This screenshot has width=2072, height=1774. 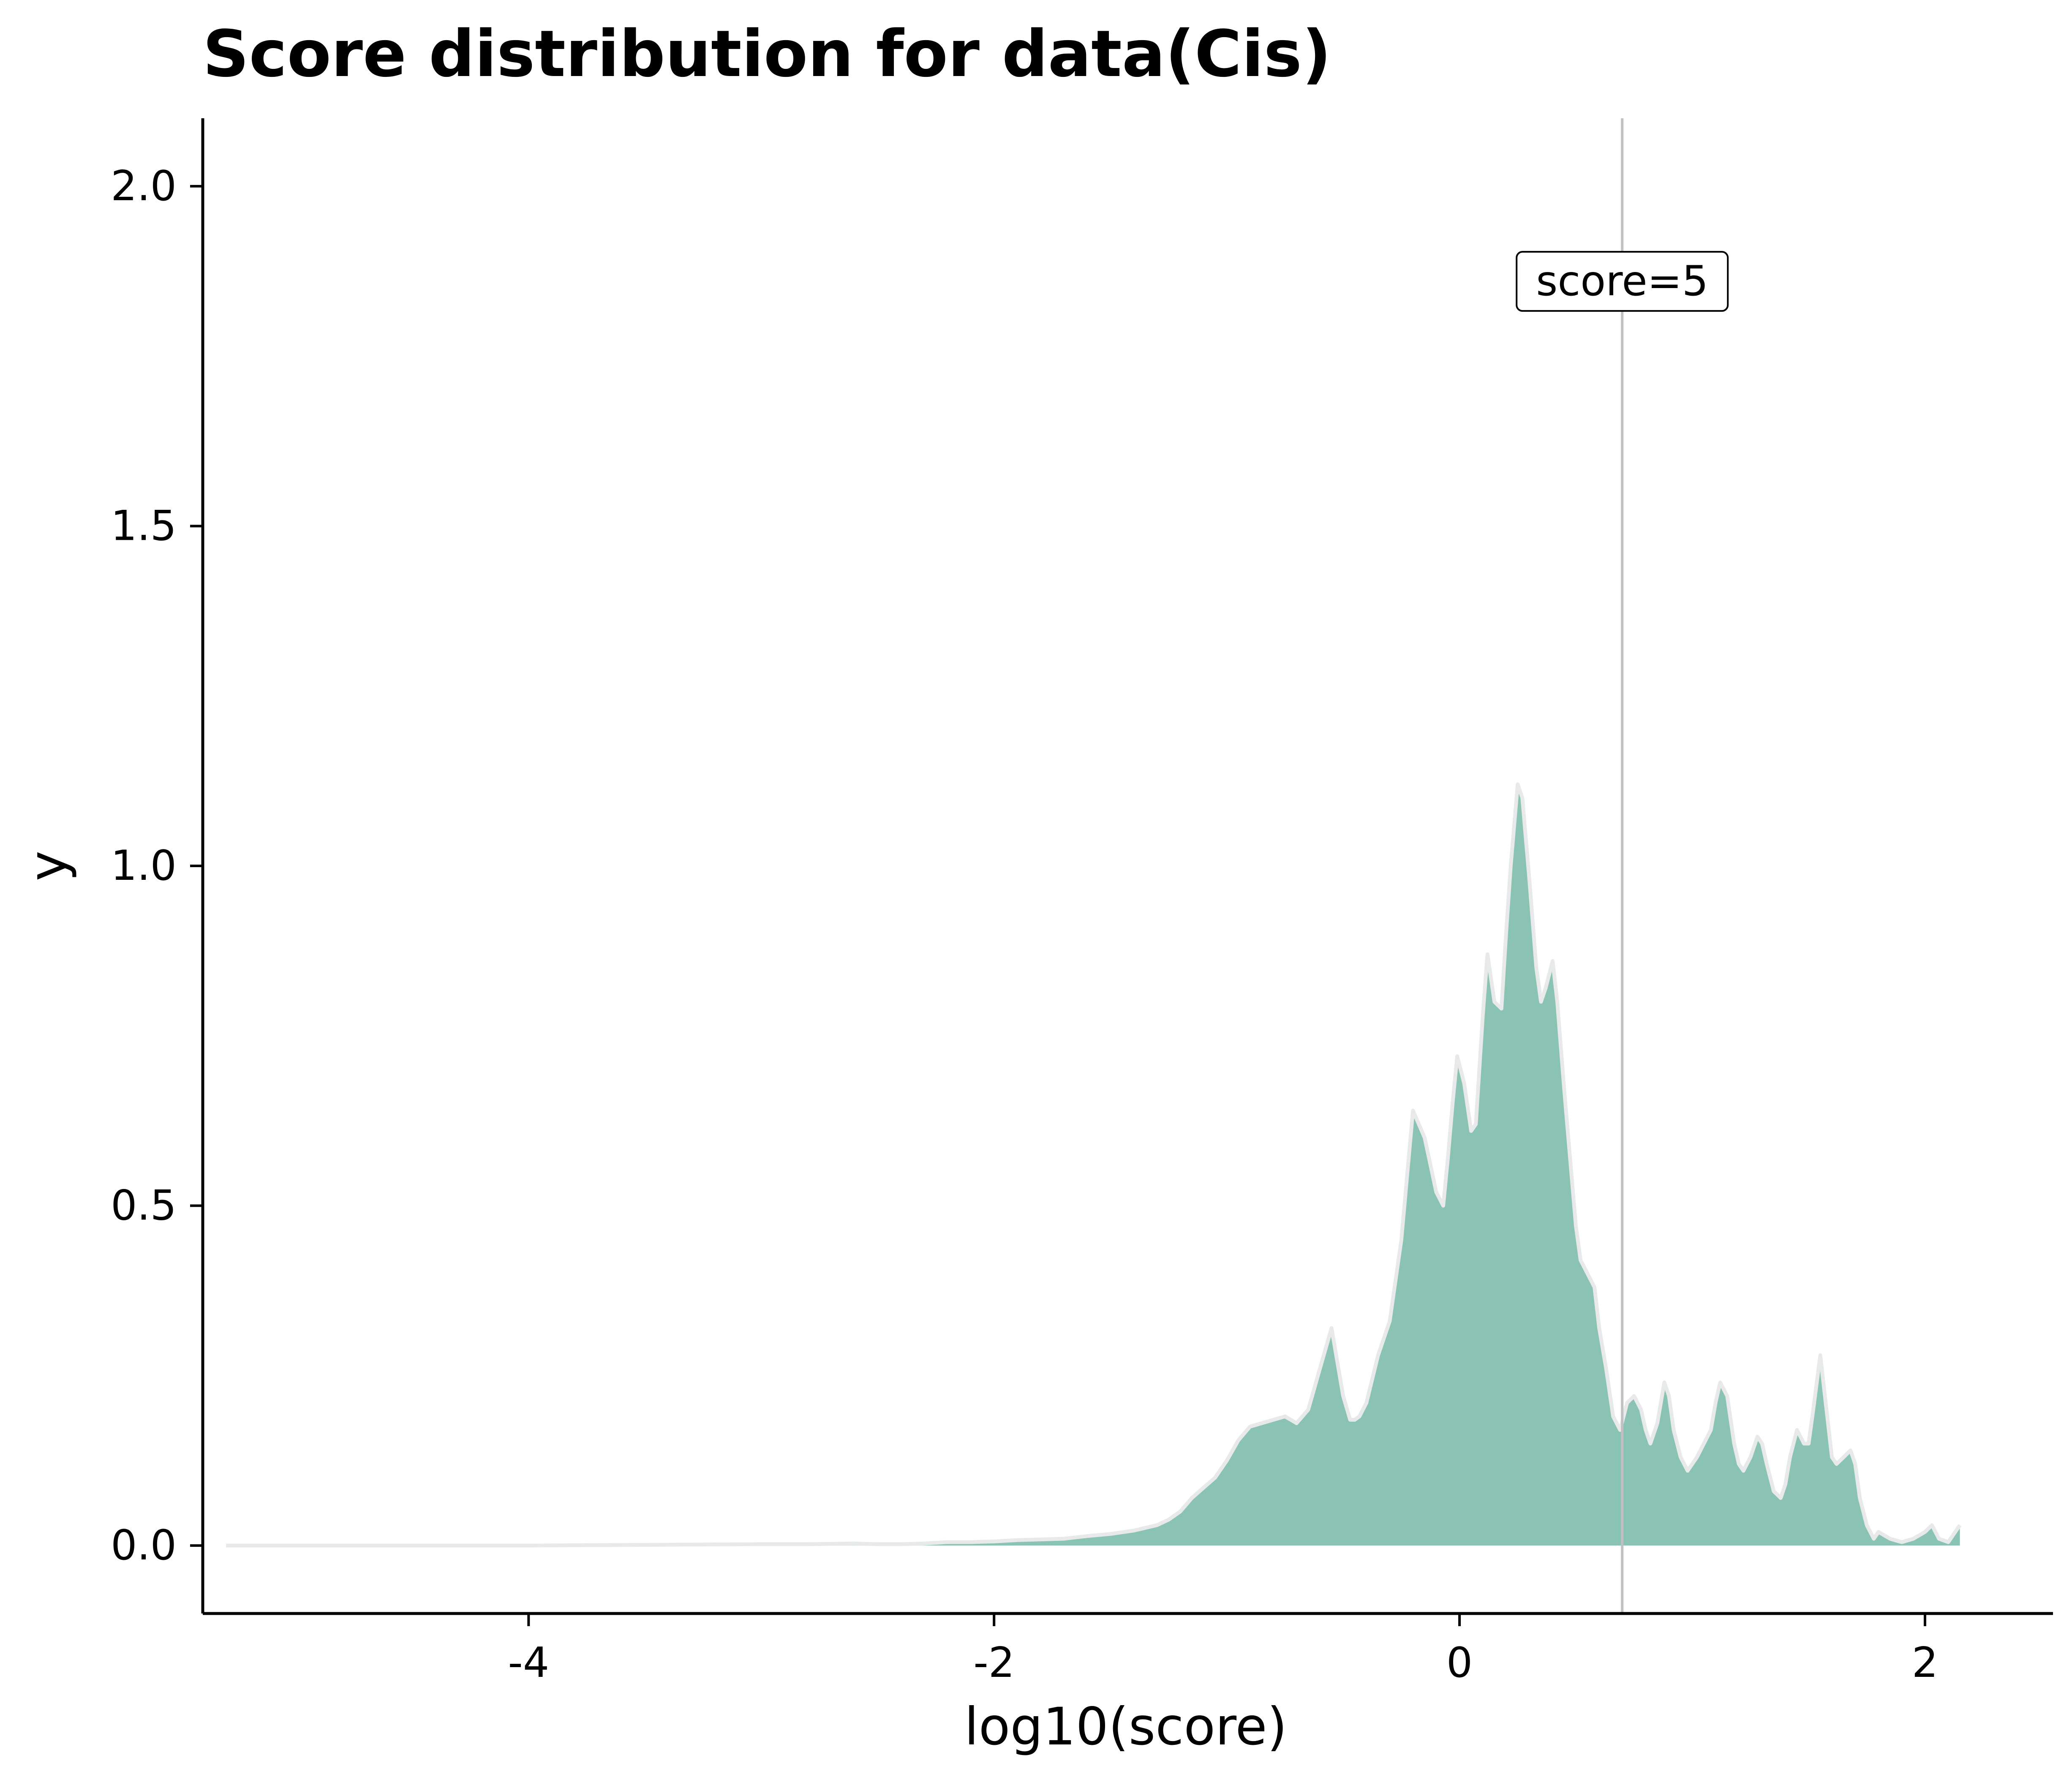 I want to click on y-tick-label: 0.5, so click(x=144, y=1206).